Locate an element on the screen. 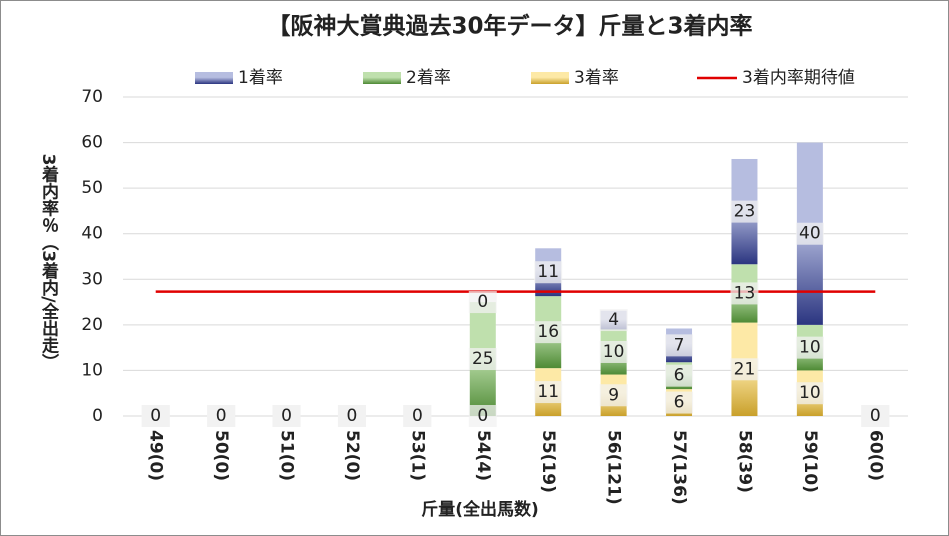 Image resolution: width=949 pixels, height=536 pixels. data-label: 9 is located at coordinates (613, 395).